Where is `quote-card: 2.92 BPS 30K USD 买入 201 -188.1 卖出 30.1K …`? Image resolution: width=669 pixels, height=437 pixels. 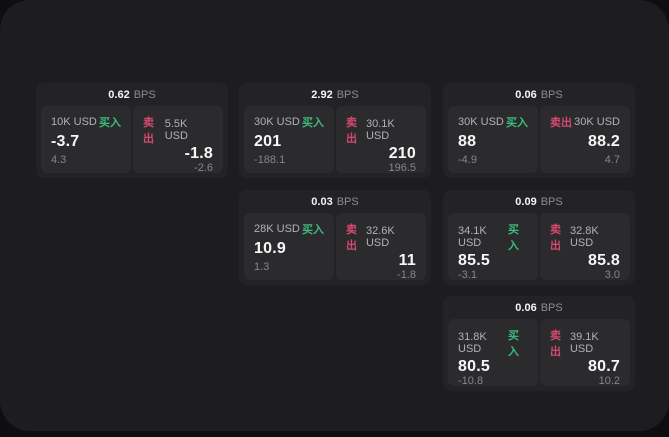
quote-card: 2.92 BPS 30K USD 买入 201 -188.1 卖出 30.1K … is located at coordinates (335, 130).